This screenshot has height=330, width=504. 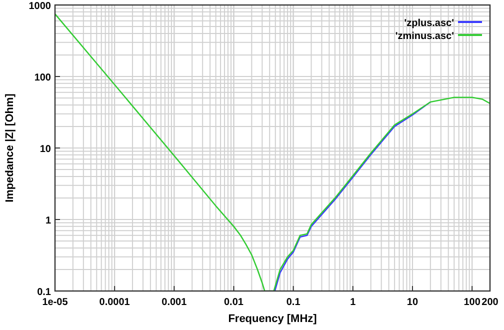 I want to click on y-tick-label: 100, so click(x=43, y=78).